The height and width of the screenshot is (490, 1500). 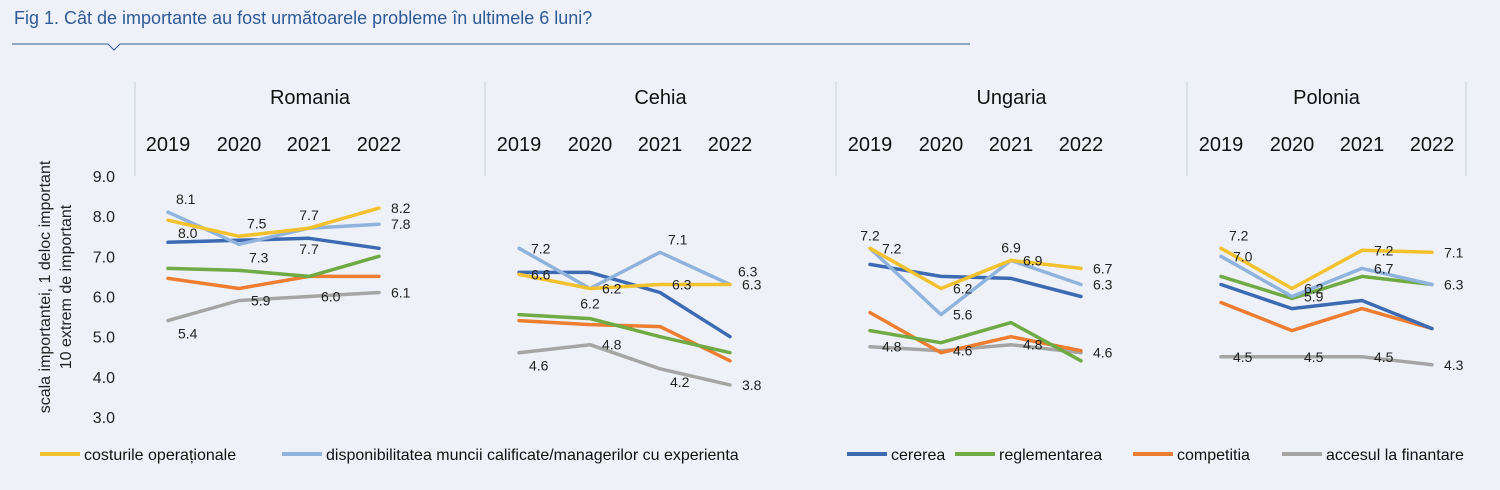 I want to click on series-line-competition-polonia, so click(x=1326, y=316).